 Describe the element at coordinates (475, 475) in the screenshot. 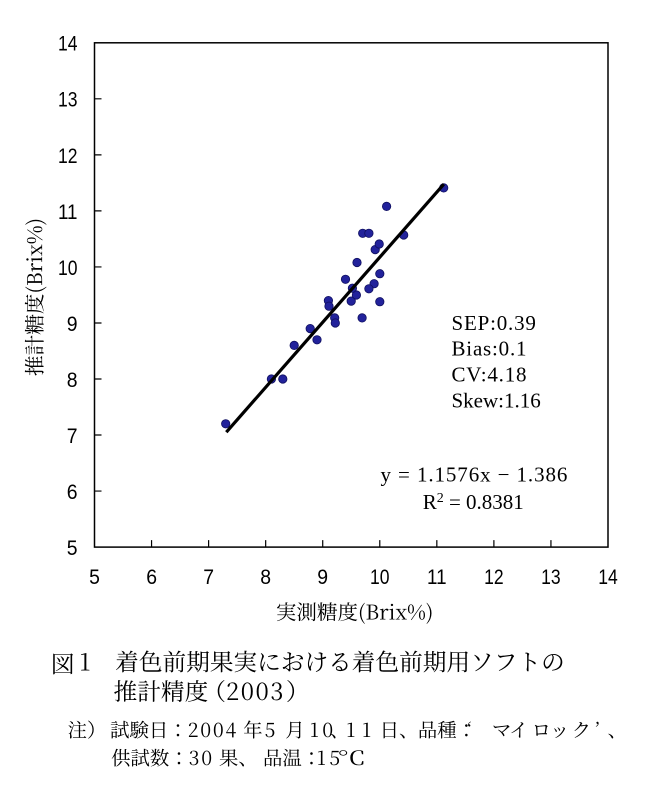

I see `svg-text: y = 1.1576x − 1.386` at that location.